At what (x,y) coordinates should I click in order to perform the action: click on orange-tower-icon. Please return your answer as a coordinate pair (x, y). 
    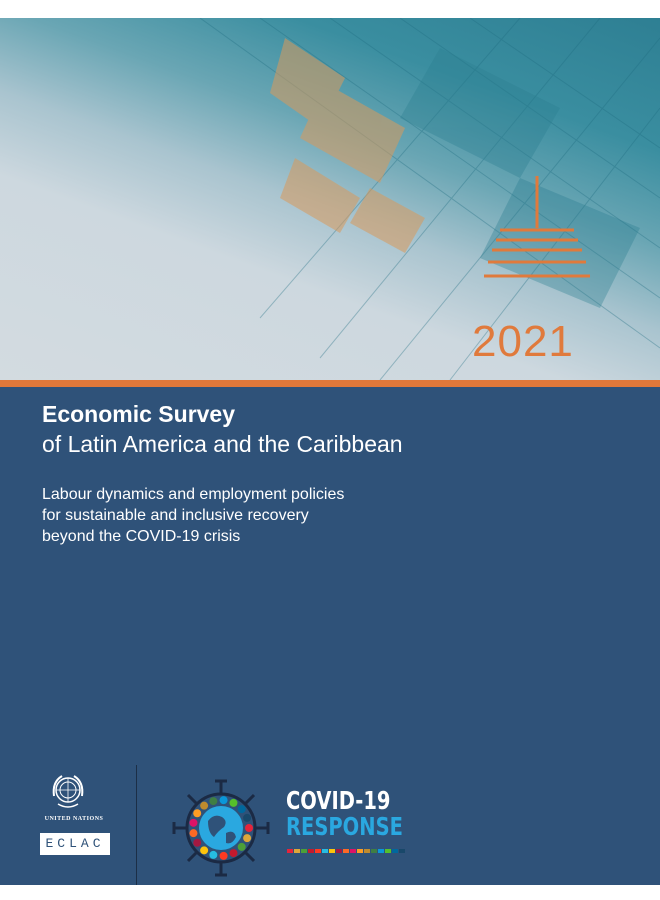
    Looking at the image, I should click on (537, 227).